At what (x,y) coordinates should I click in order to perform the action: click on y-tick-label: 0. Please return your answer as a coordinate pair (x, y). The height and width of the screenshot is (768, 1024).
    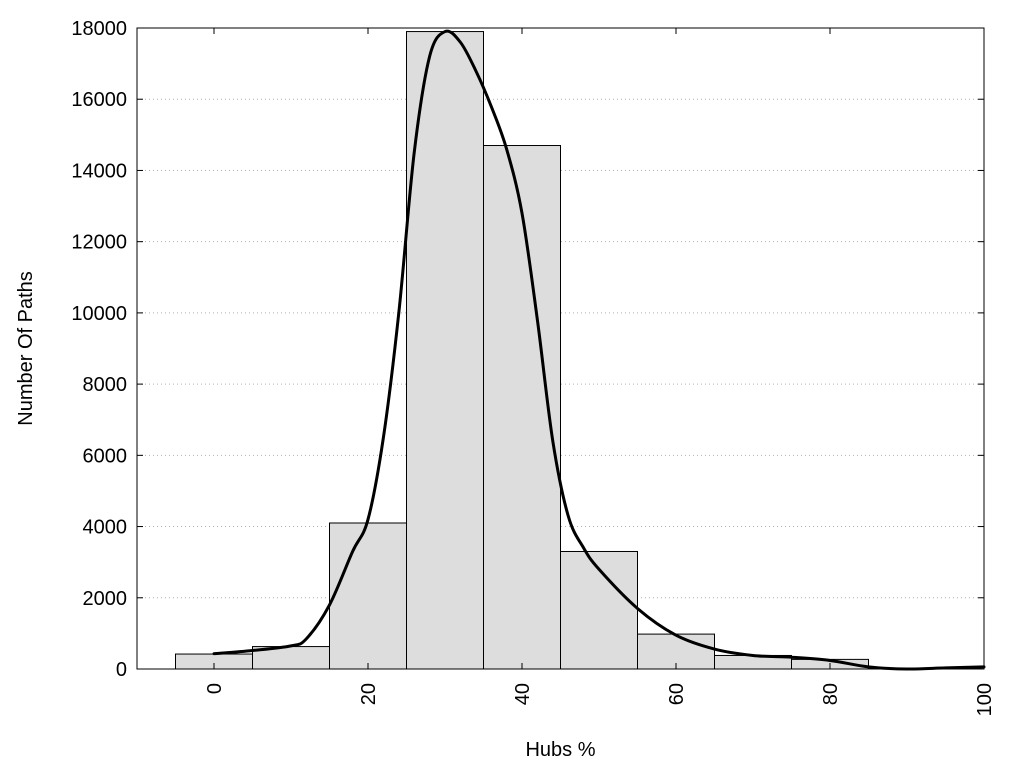
    Looking at the image, I should click on (121, 670).